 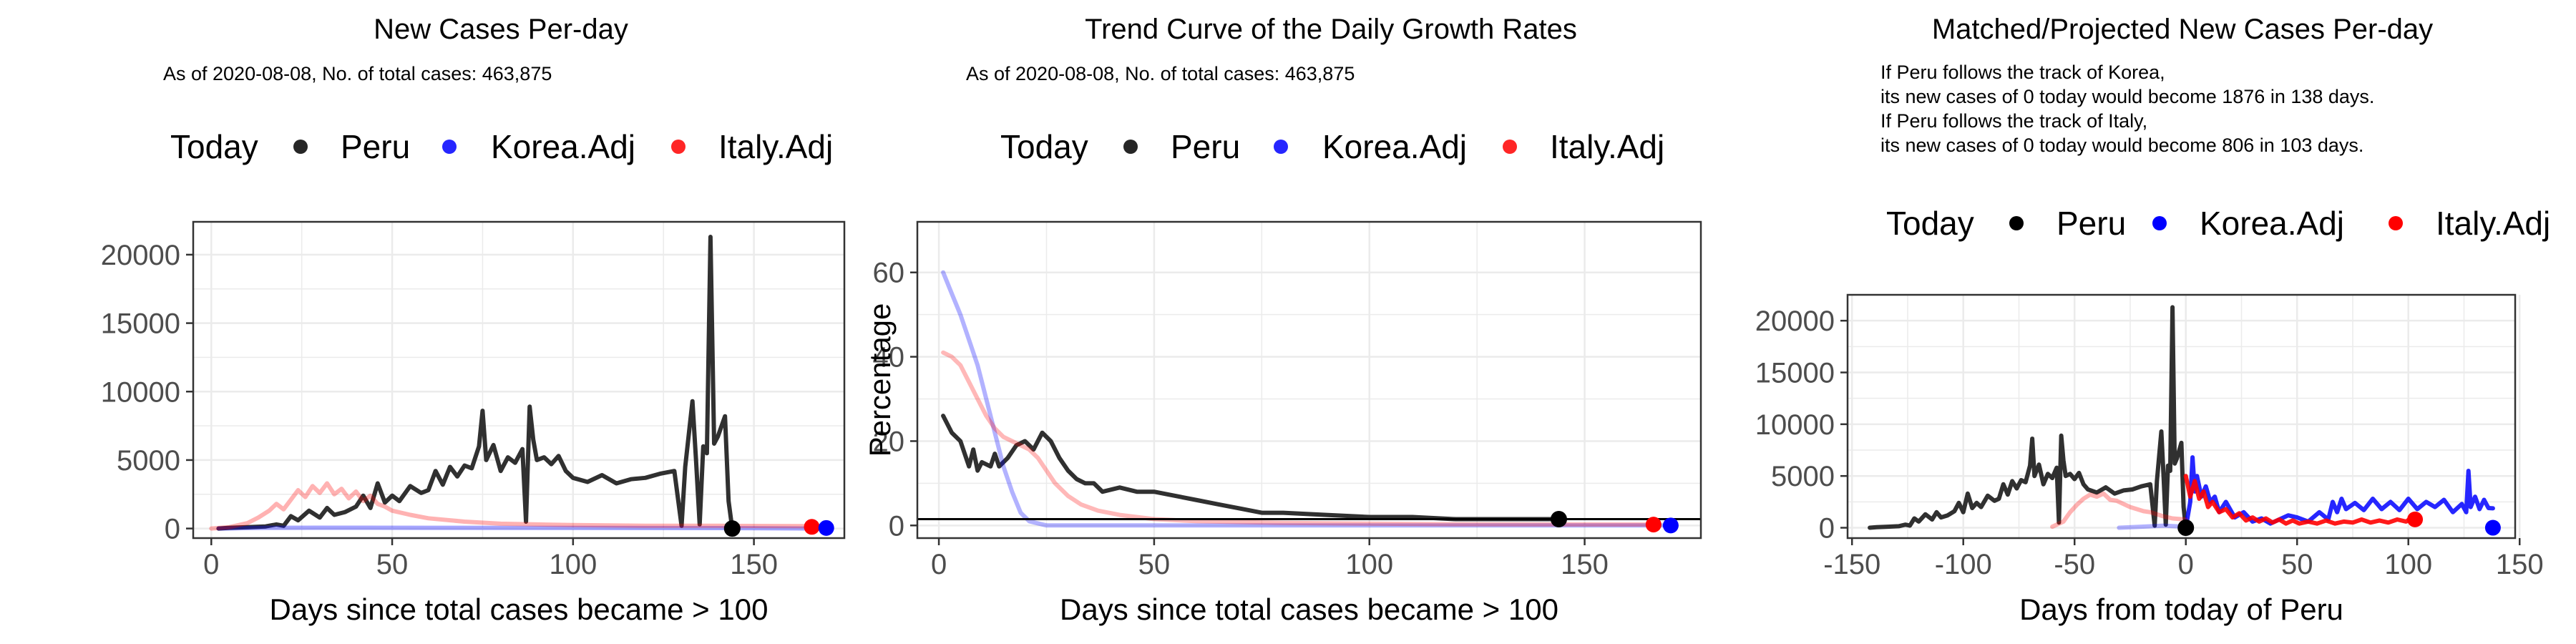 What do you see at coordinates (2182, 29) in the screenshot?
I see `chart-title: Matched/Projected New Cases Per-day` at bounding box center [2182, 29].